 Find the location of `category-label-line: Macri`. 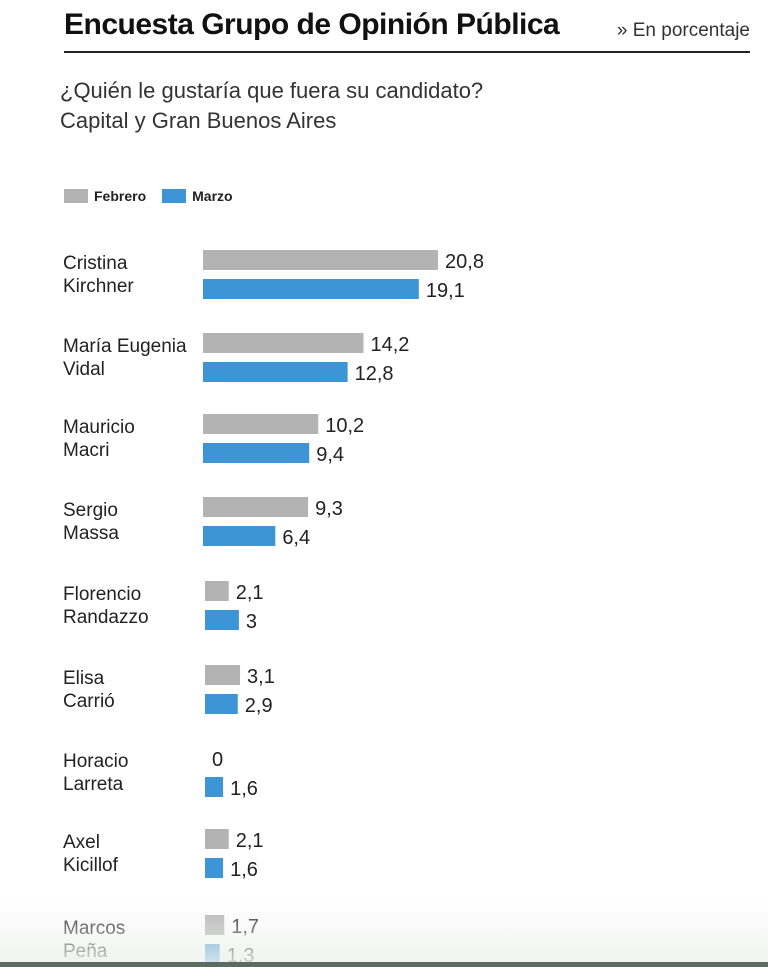

category-label-line: Macri is located at coordinates (86, 450).